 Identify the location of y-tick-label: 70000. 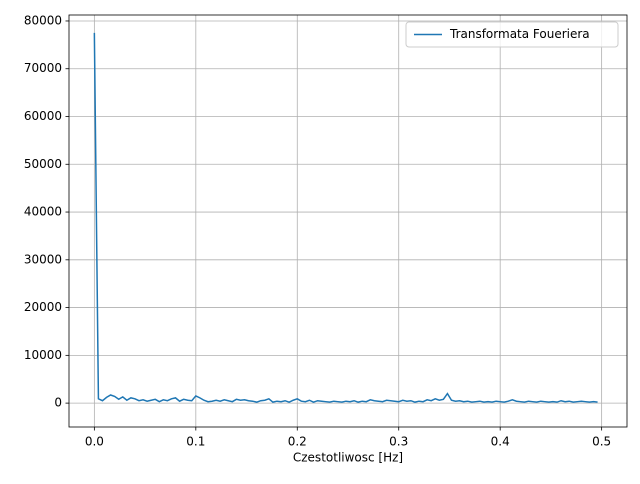
(43, 68).